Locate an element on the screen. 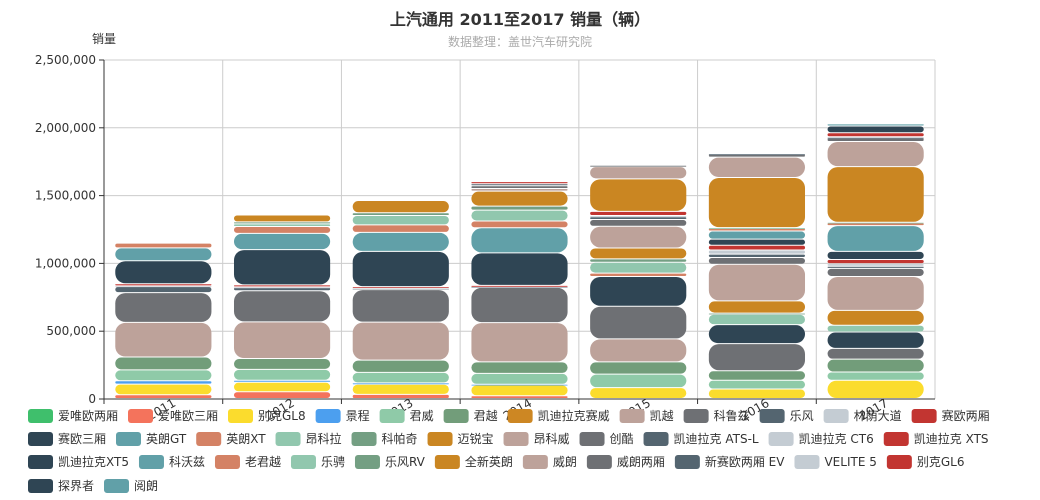 Image resolution: width=1040 pixels, height=500 pixels. bar-segment-科帕奇-2013 is located at coordinates (400, 214).